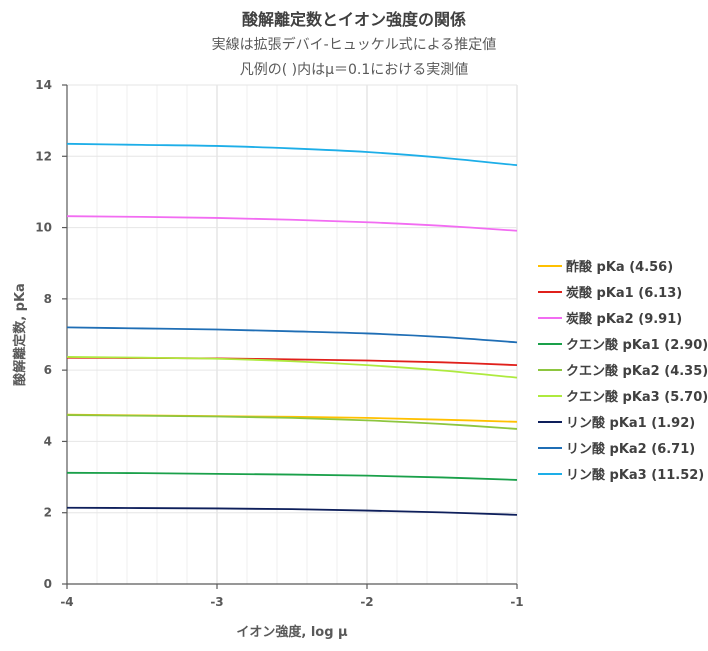 The width and height of the screenshot is (708, 651). Describe the element at coordinates (43, 156) in the screenshot. I see `y-tick-label: 12` at that location.